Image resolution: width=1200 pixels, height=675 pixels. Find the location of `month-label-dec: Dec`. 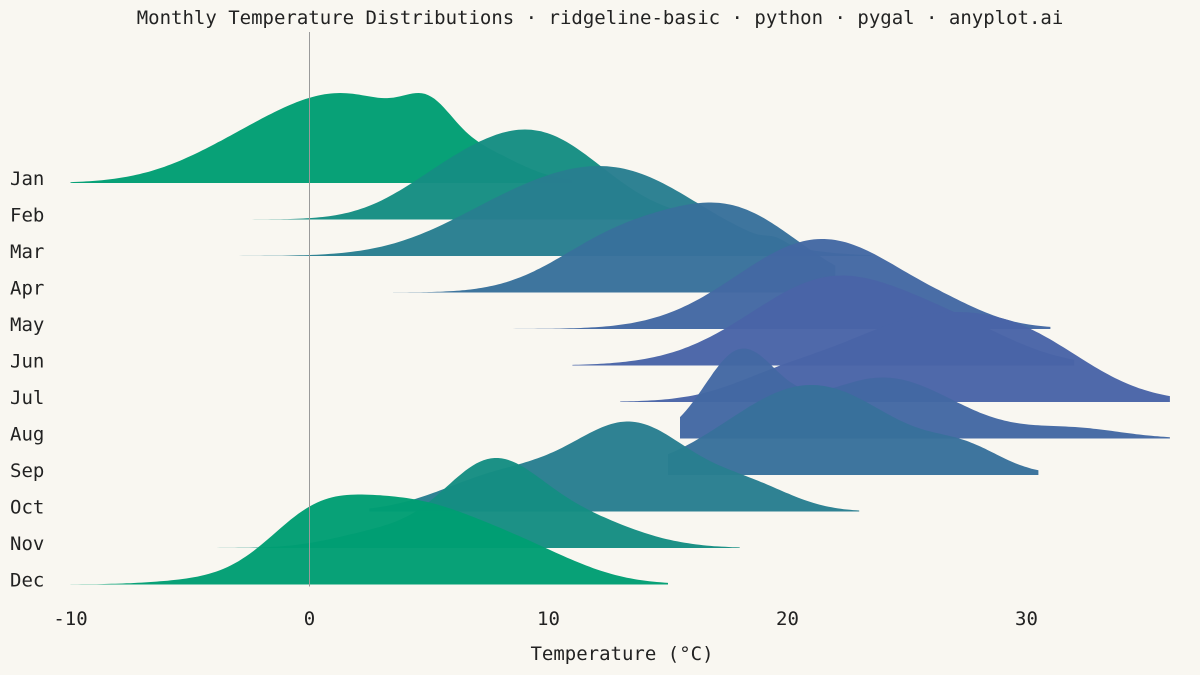

month-label-dec: Dec is located at coordinates (27, 581).